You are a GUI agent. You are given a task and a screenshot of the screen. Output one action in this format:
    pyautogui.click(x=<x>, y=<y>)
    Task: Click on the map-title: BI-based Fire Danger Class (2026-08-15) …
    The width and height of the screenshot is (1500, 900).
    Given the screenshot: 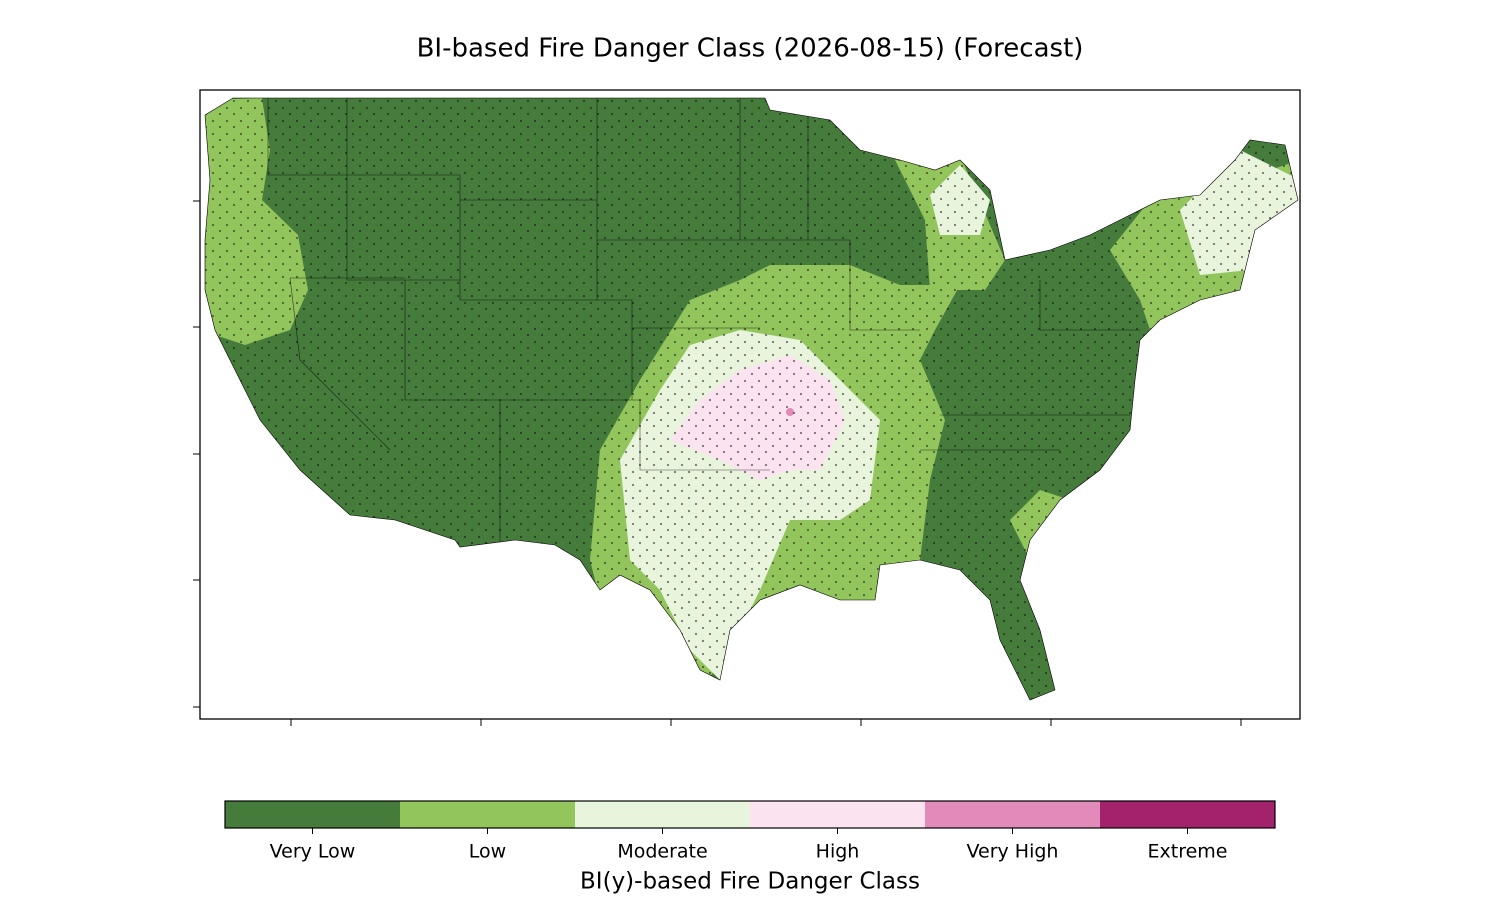 What is the action you would take?
    pyautogui.click(x=750, y=49)
    